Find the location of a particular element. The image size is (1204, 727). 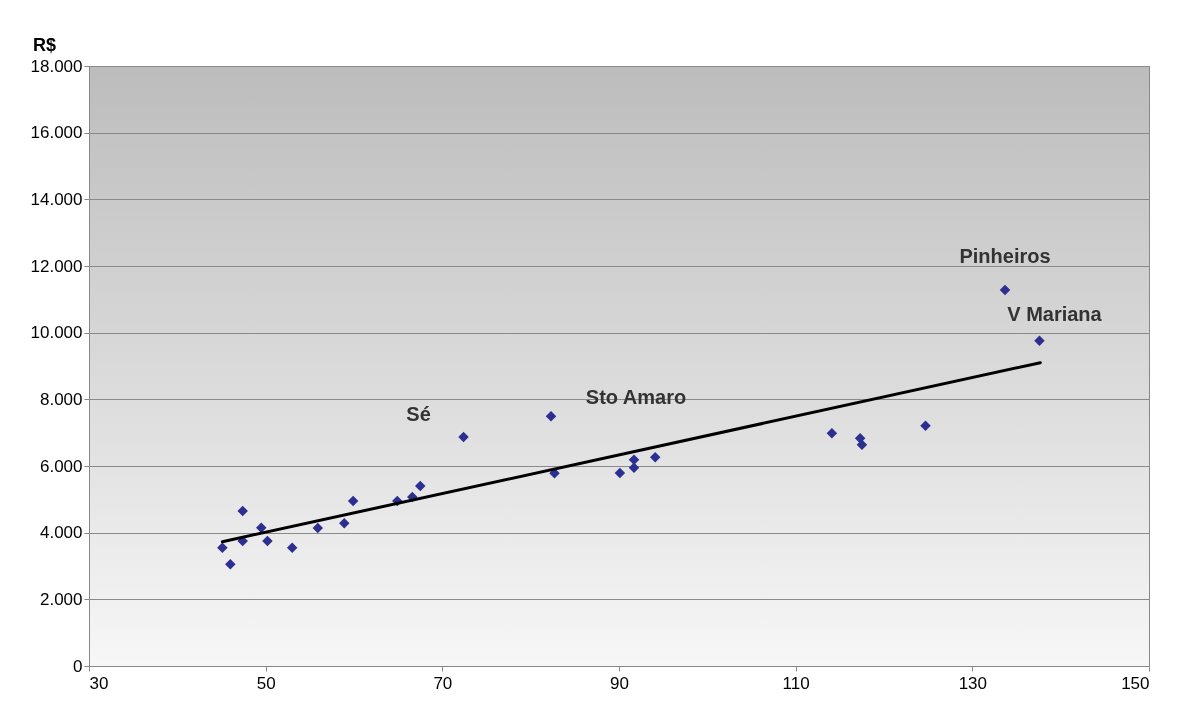

x-tick-label: 150 is located at coordinates (1135, 683).